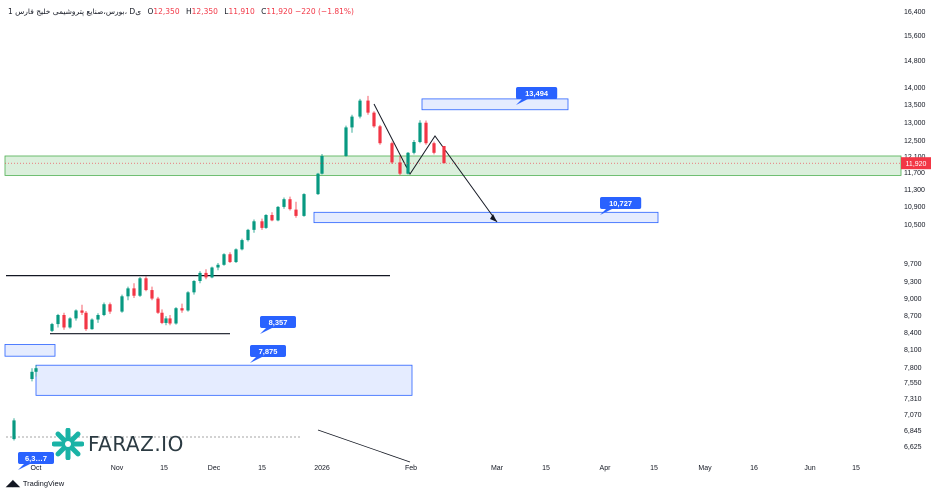 Image resolution: width=936 pixels, height=492 pixels. What do you see at coordinates (264, 11) in the screenshot?
I see `close-label: C` at bounding box center [264, 11].